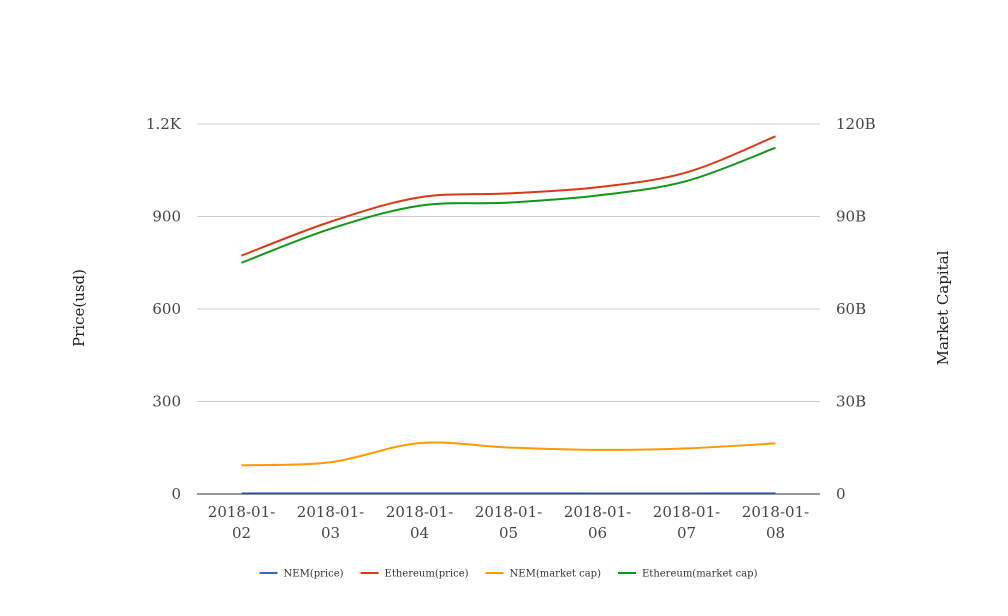 The width and height of the screenshot is (1008, 616). What do you see at coordinates (841, 494) in the screenshot?
I see `right-tick-label: 0` at bounding box center [841, 494].